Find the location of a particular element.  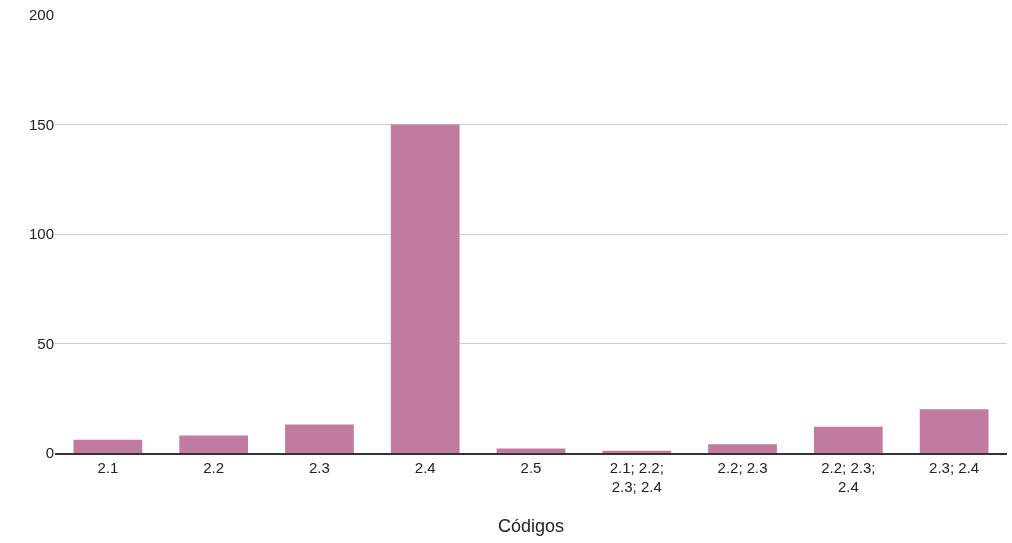

x-tick-label: 2.1; 2.2; 2.3; 2.4 is located at coordinates (636, 477).